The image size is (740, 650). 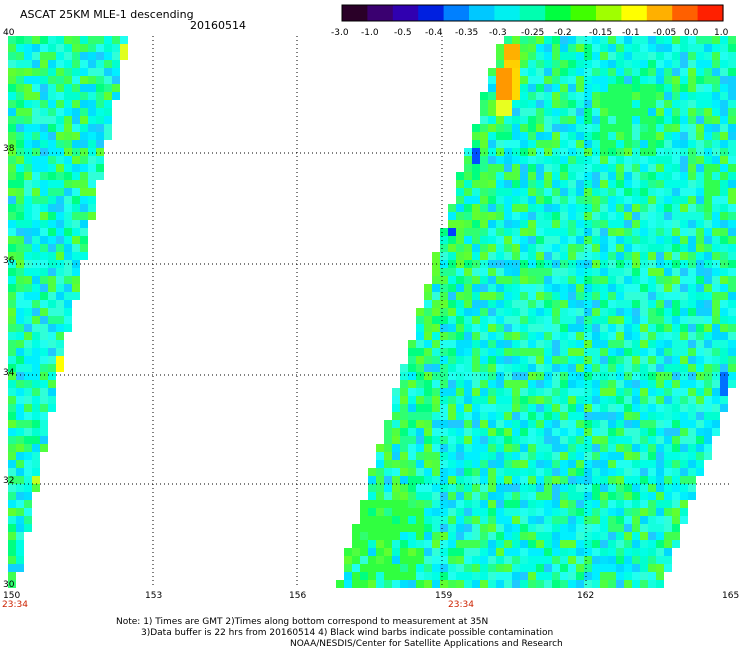 What do you see at coordinates (9, 481) in the screenshot?
I see `y-tick-32: 32` at bounding box center [9, 481].